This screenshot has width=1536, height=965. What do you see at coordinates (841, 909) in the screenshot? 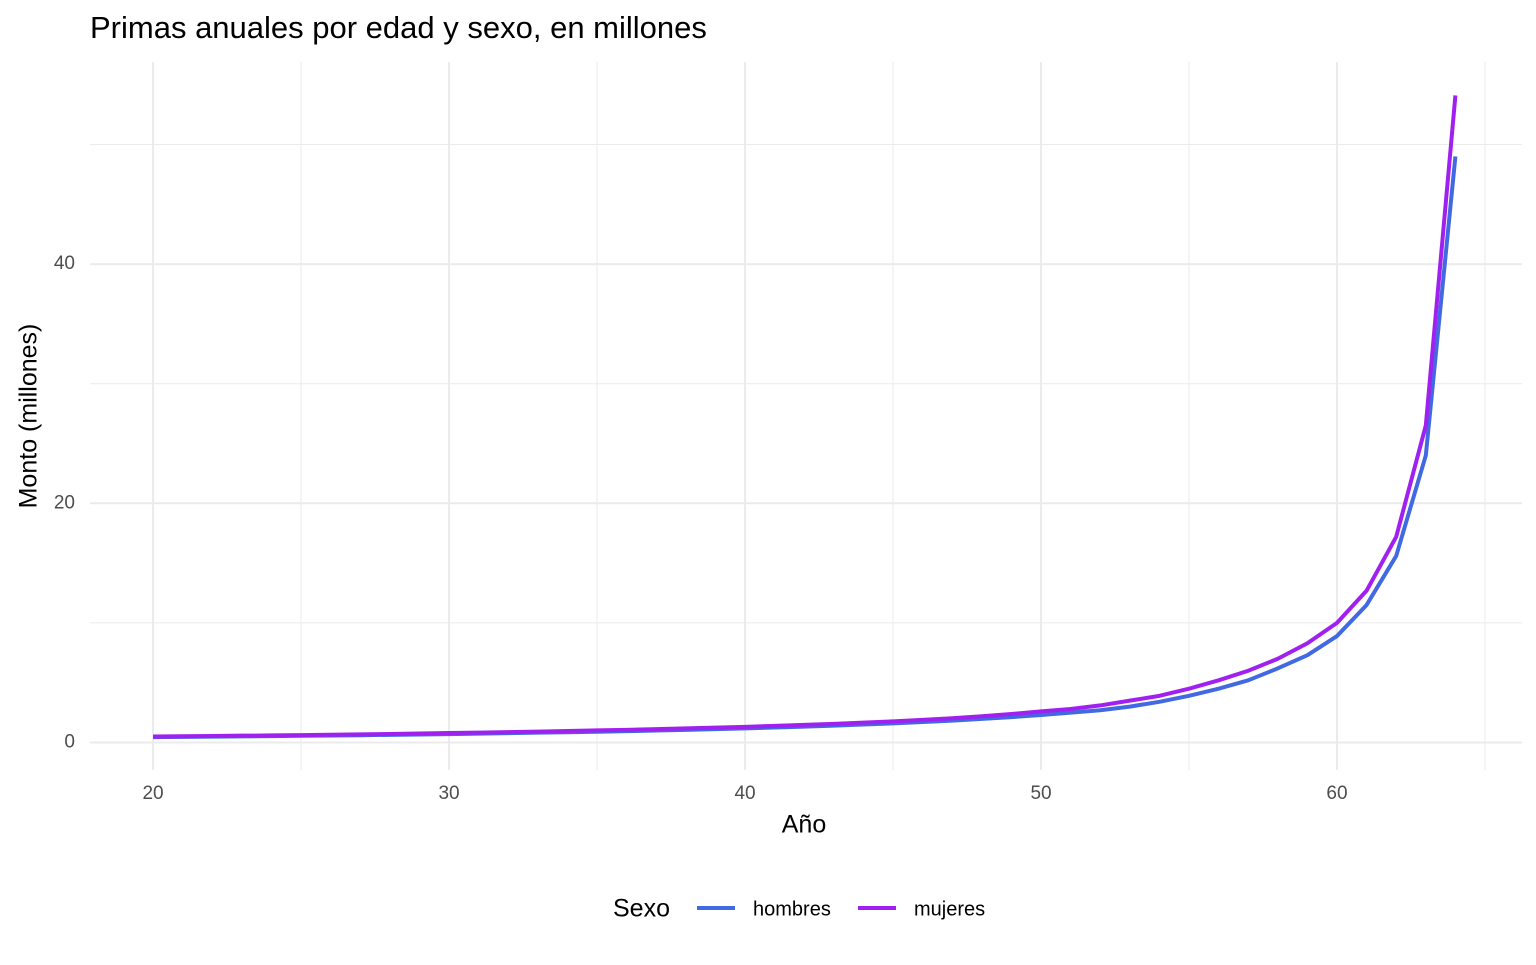
I see `legend: hombres mujeres` at bounding box center [841, 909].